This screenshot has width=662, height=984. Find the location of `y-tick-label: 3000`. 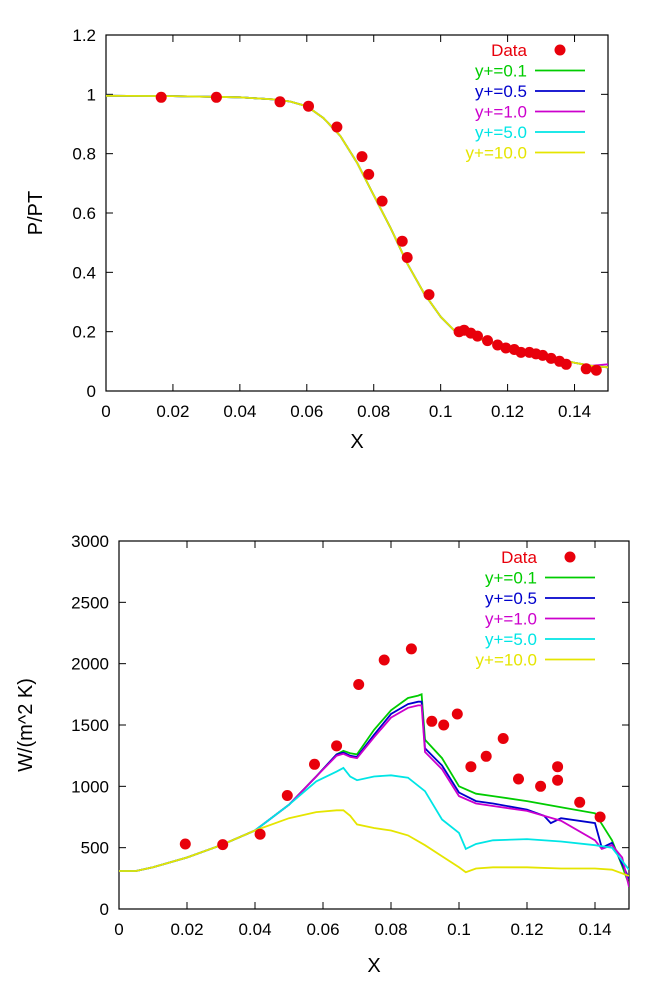

y-tick-label: 3000 is located at coordinates (90, 541).